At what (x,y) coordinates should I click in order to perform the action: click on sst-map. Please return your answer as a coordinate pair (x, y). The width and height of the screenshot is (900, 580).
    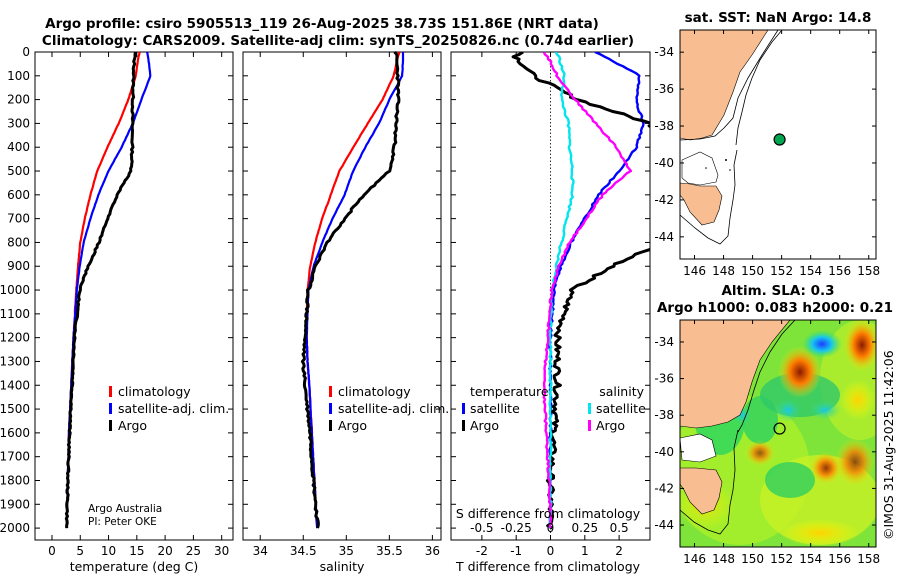
    Looking at the image, I should click on (778, 144).